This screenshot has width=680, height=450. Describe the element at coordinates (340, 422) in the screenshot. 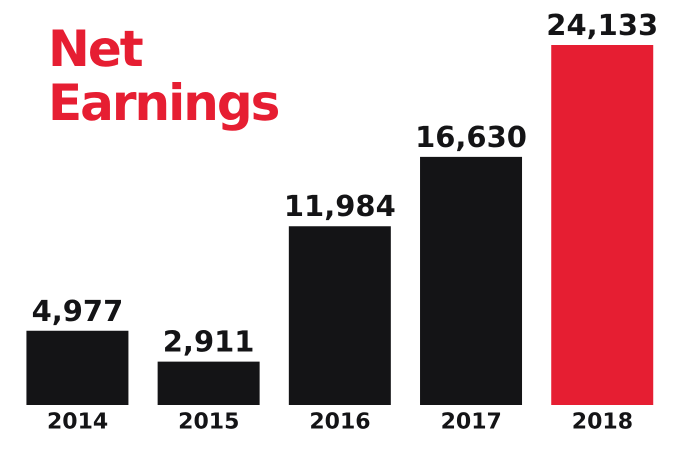

I see `x-tick-label: 2016` at that location.